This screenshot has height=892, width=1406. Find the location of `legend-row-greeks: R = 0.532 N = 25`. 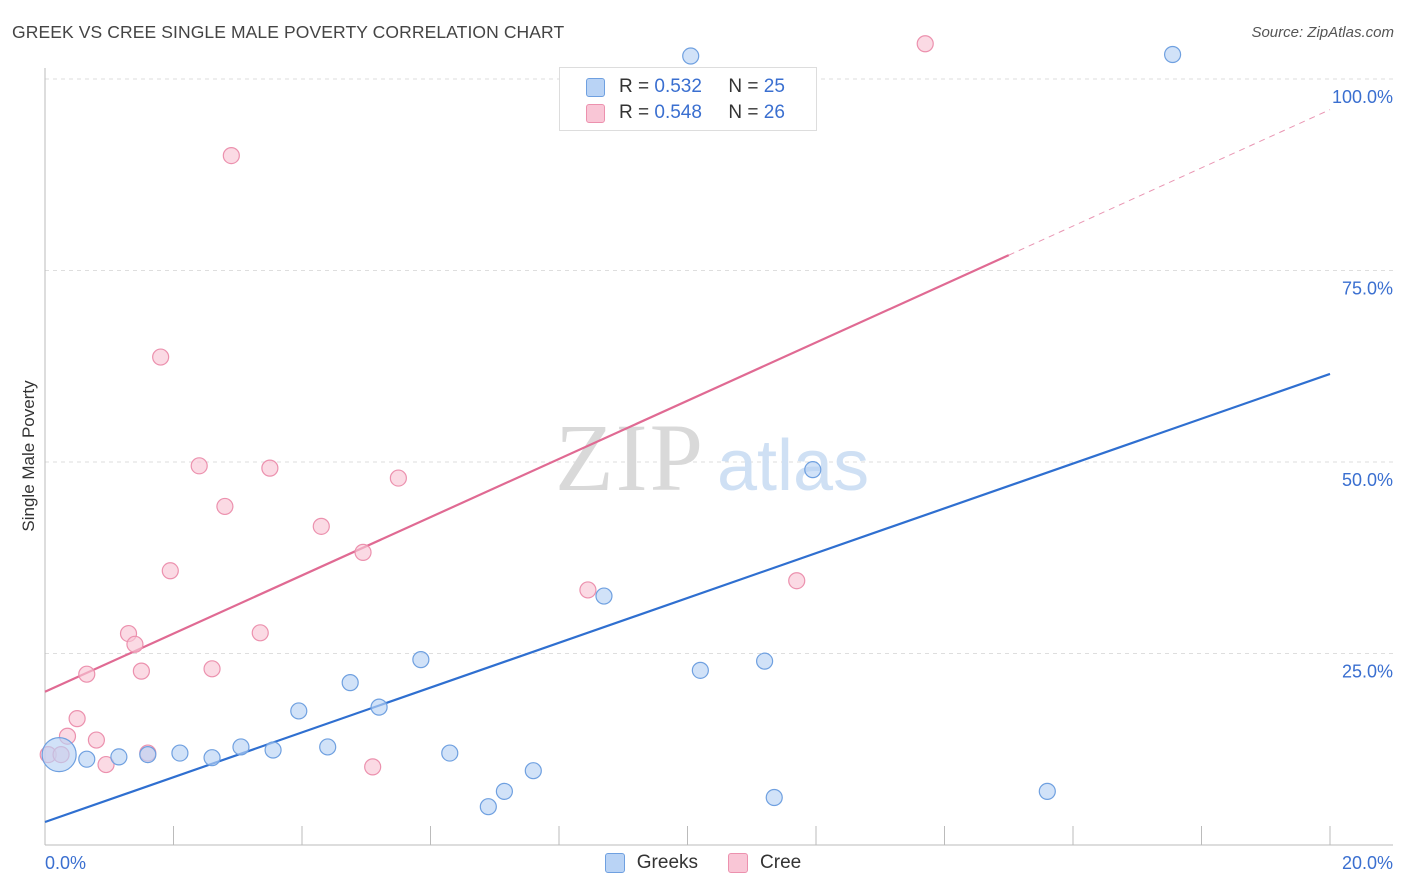

legend-row-greeks: R = 0.532 N = 25 is located at coordinates (685, 87).